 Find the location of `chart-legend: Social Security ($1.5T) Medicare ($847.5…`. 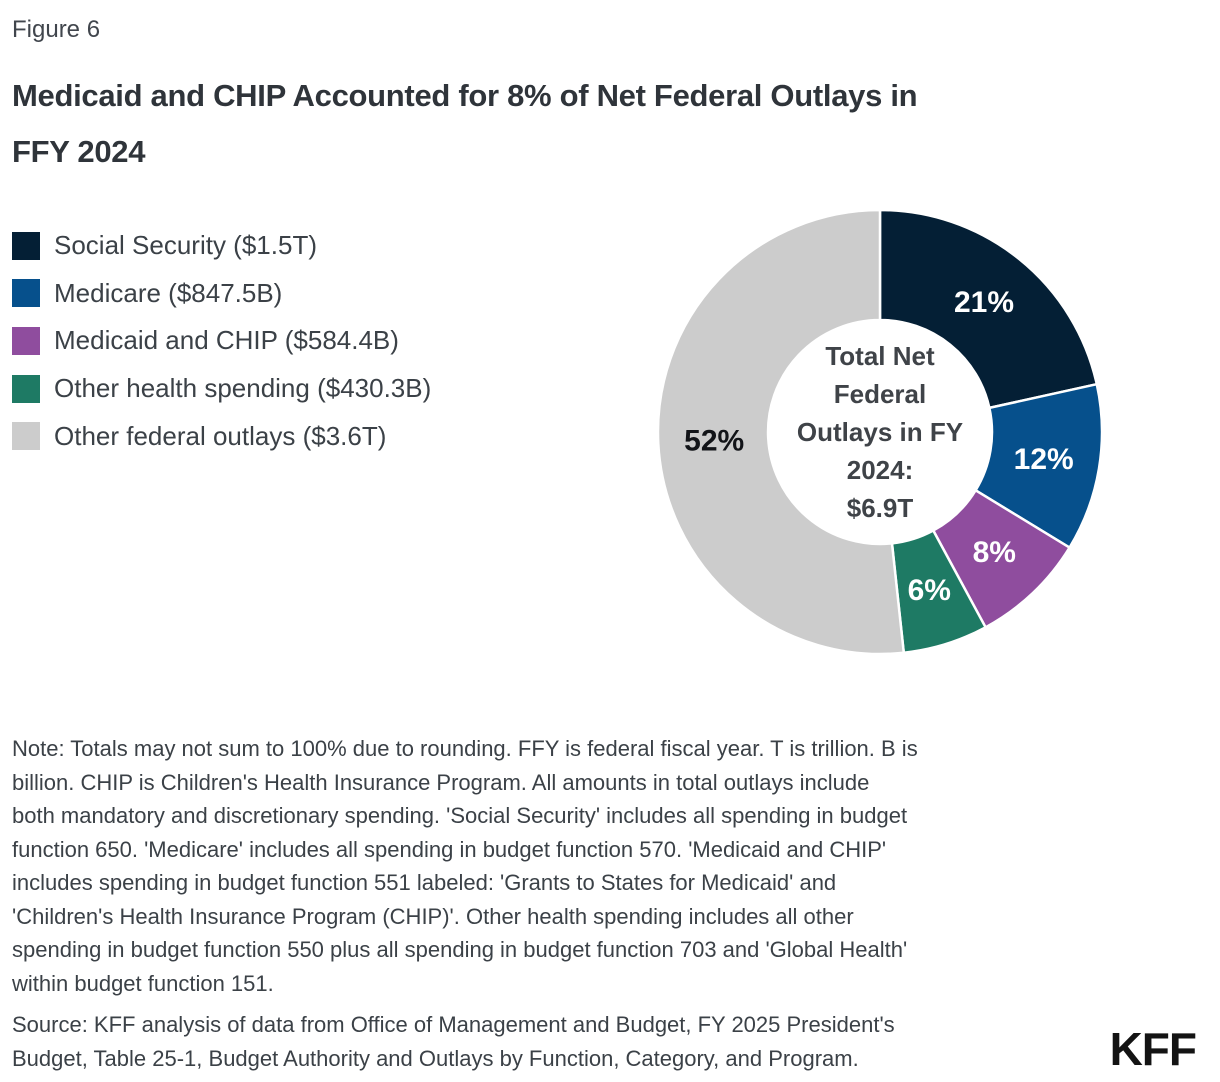

chart-legend: Social Security ($1.5T) Medicare ($847.5… is located at coordinates (221, 341).